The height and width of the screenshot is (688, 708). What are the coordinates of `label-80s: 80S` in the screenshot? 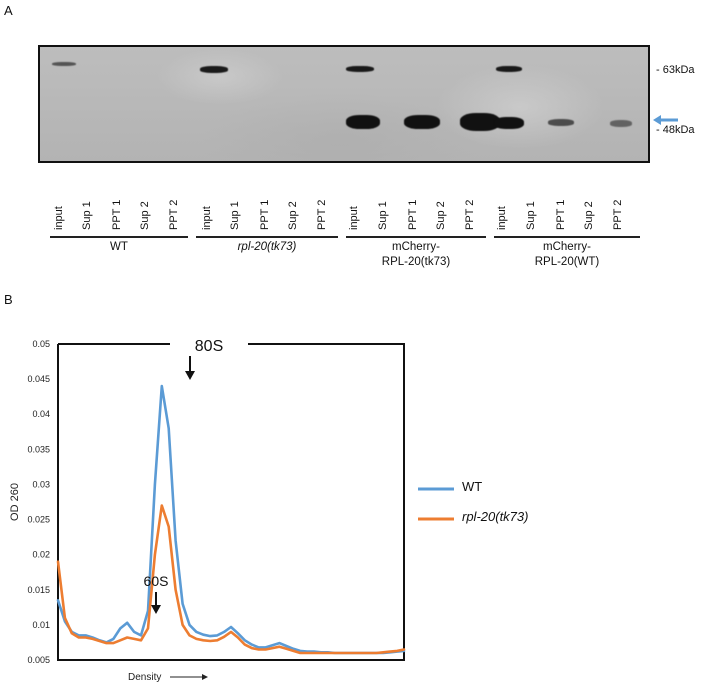 It's located at (209, 346).